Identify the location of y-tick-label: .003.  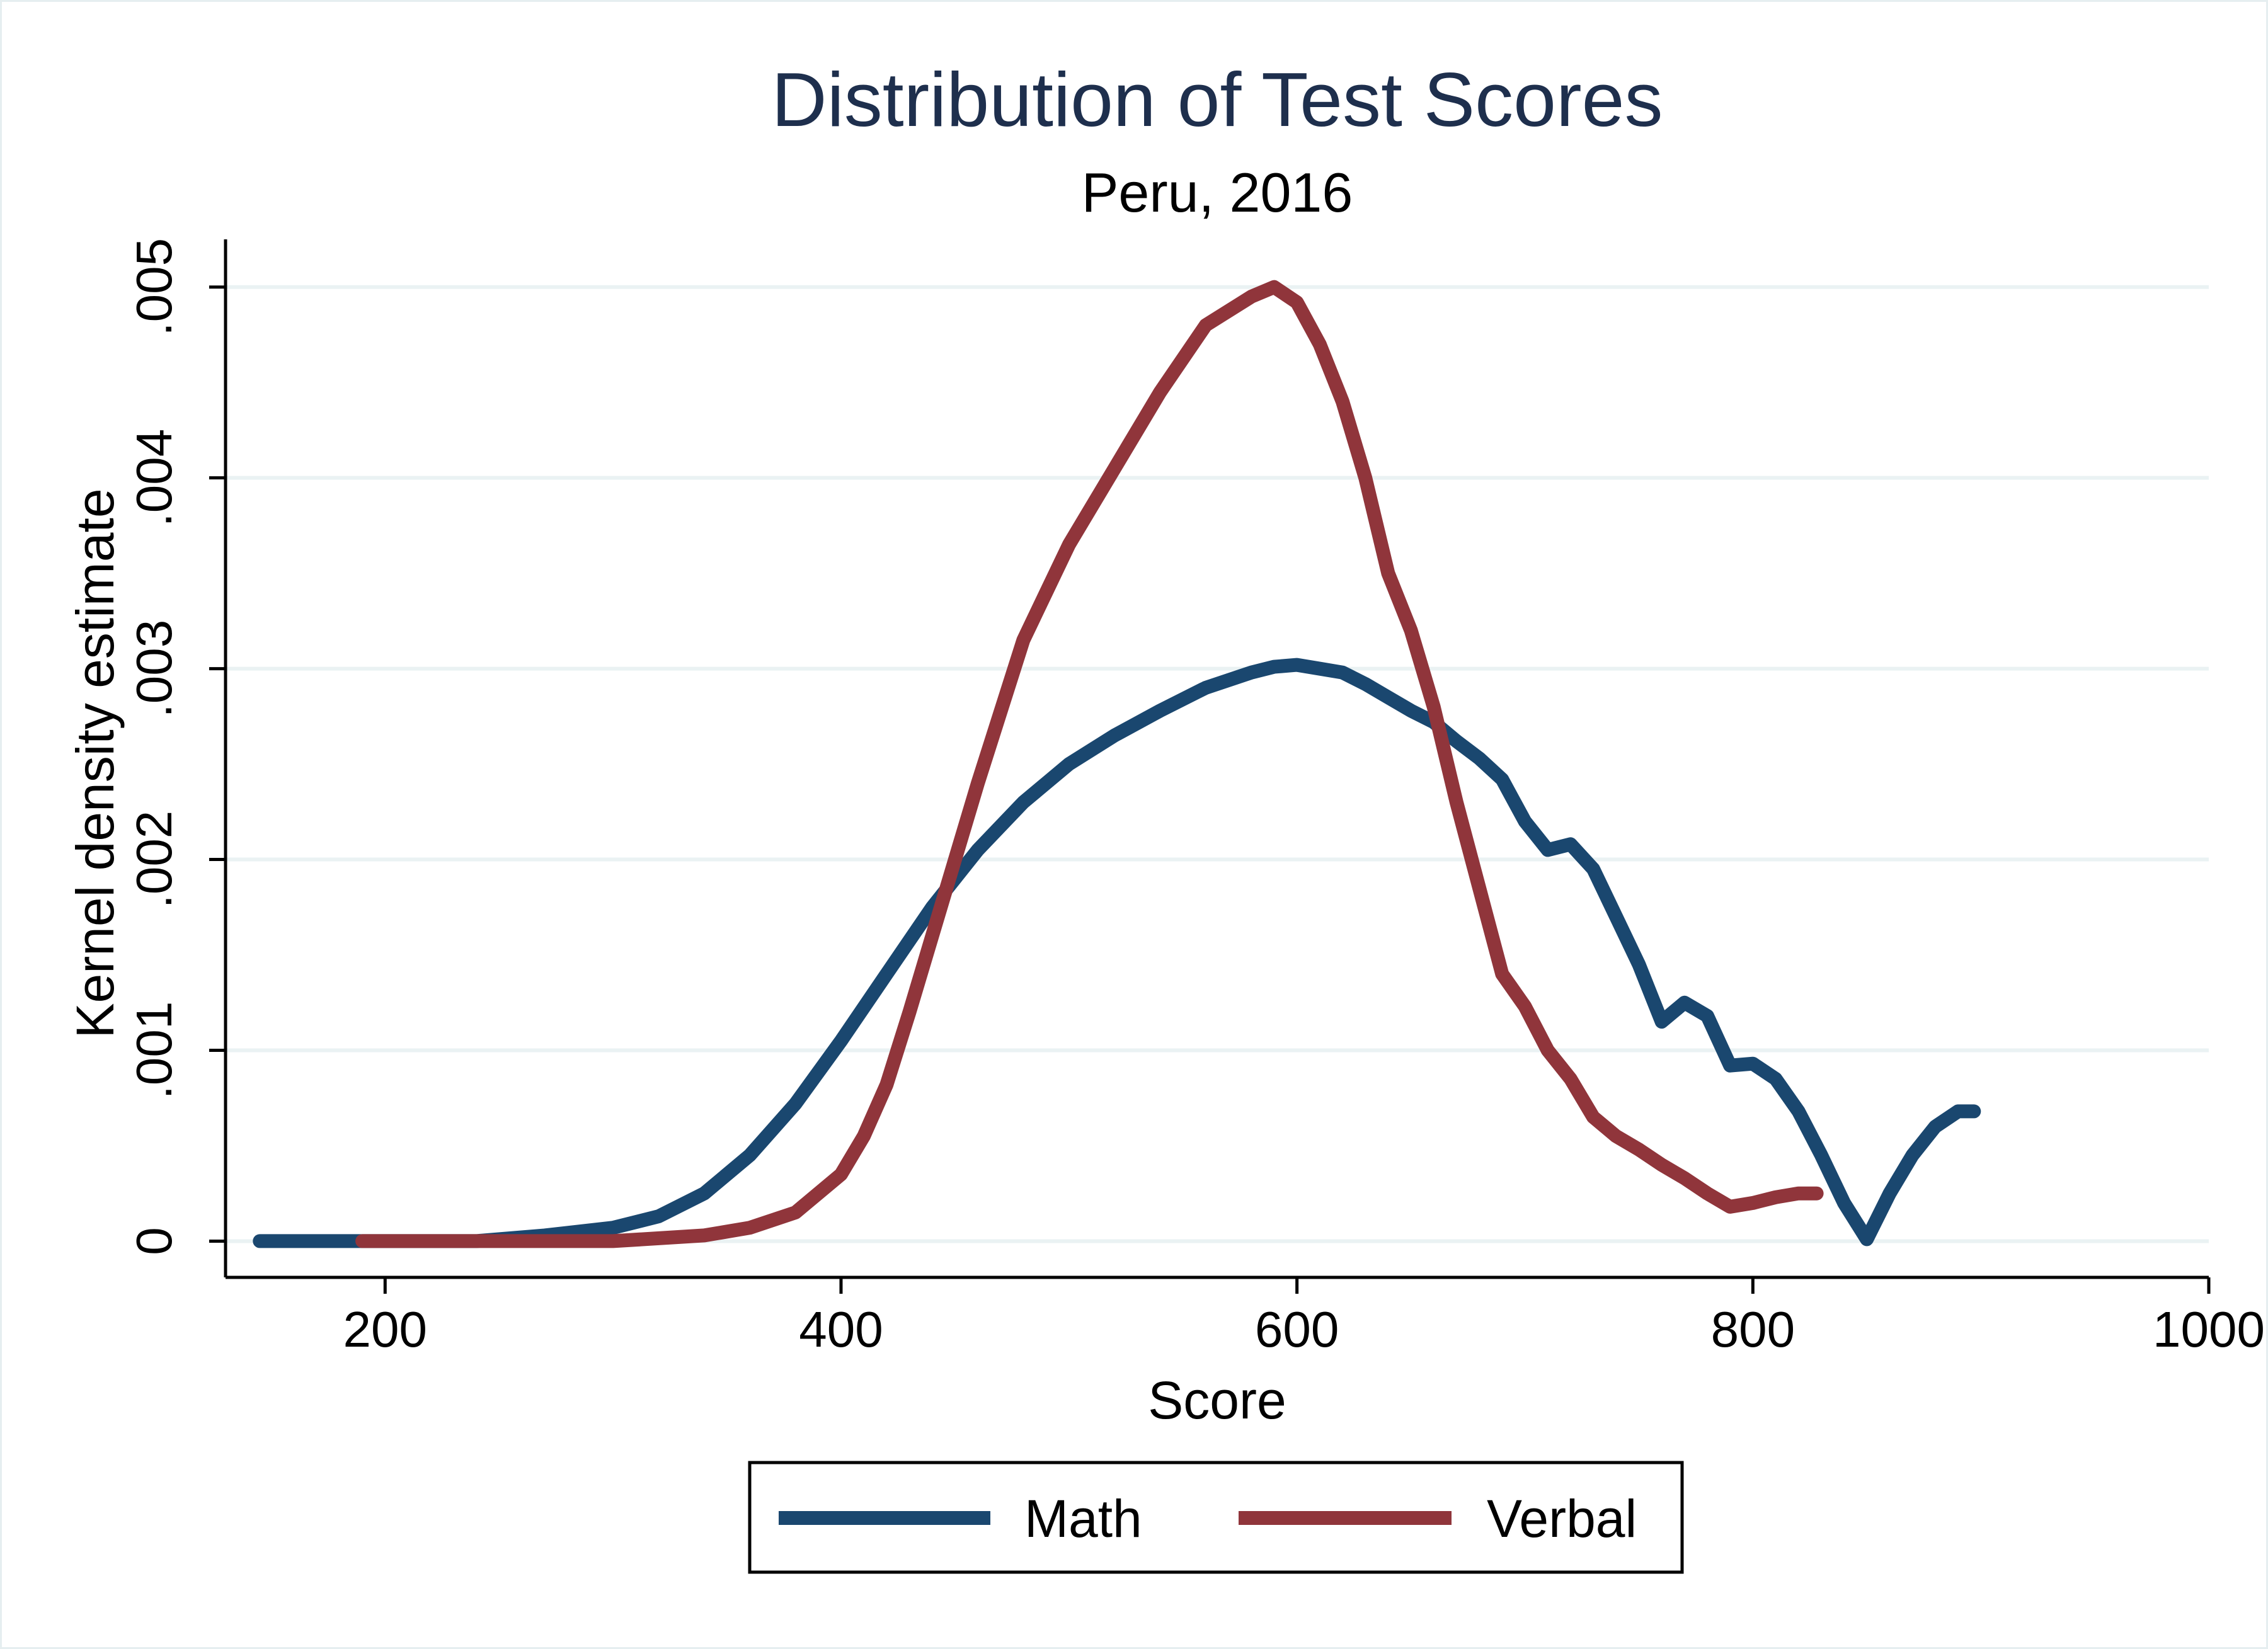
(154, 669).